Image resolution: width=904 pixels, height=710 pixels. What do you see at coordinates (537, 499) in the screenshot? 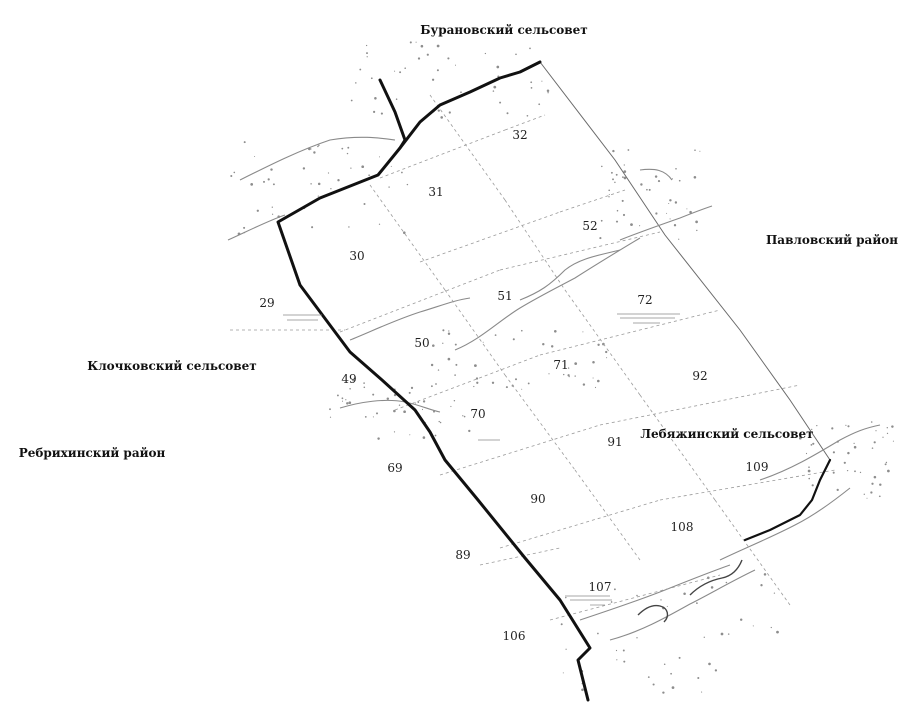
I see `parcel-label: 90` at bounding box center [537, 499].